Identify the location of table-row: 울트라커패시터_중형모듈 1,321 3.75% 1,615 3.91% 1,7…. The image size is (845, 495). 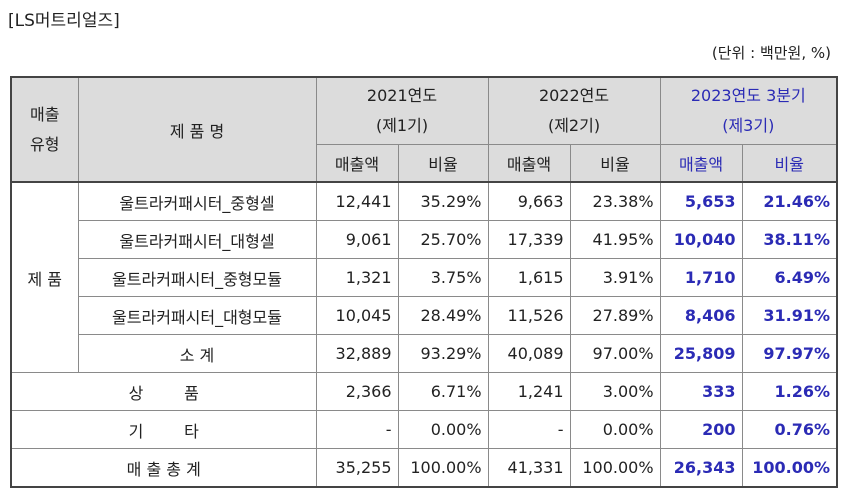
(425, 277).